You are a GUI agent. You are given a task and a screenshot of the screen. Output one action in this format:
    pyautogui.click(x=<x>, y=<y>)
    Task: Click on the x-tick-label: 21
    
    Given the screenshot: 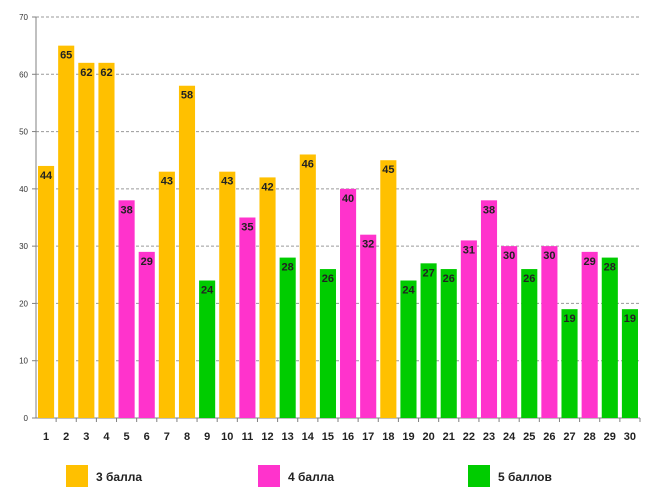 What is the action you would take?
    pyautogui.click(x=449, y=437)
    